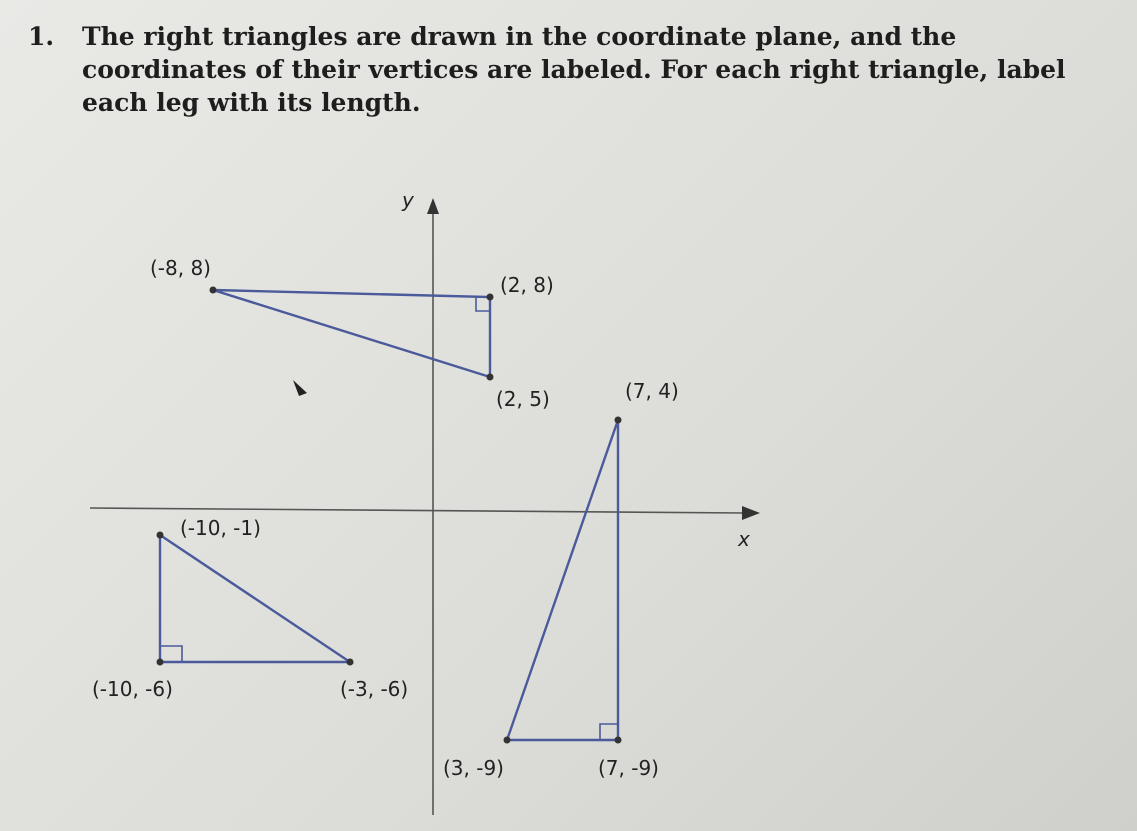 The image size is (1137, 831). I want to click on y-arrow, so click(433, 206).